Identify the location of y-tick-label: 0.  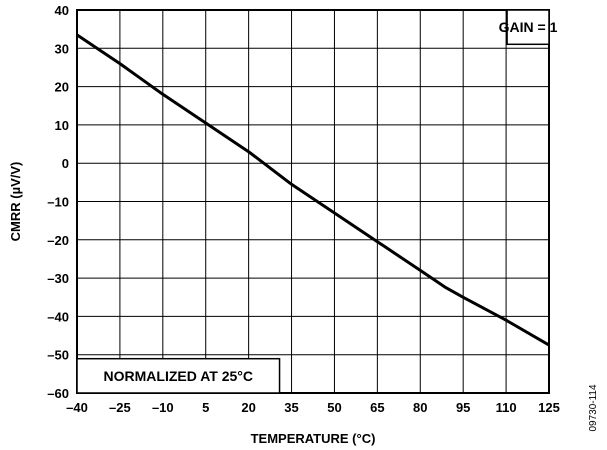
(65, 163).